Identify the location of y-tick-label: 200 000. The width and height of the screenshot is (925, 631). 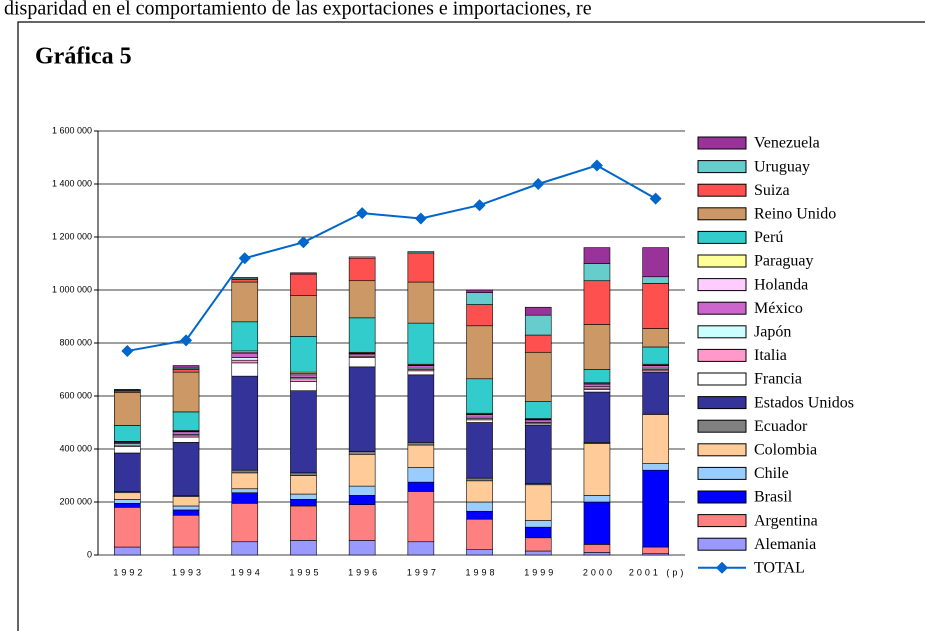
(75, 501).